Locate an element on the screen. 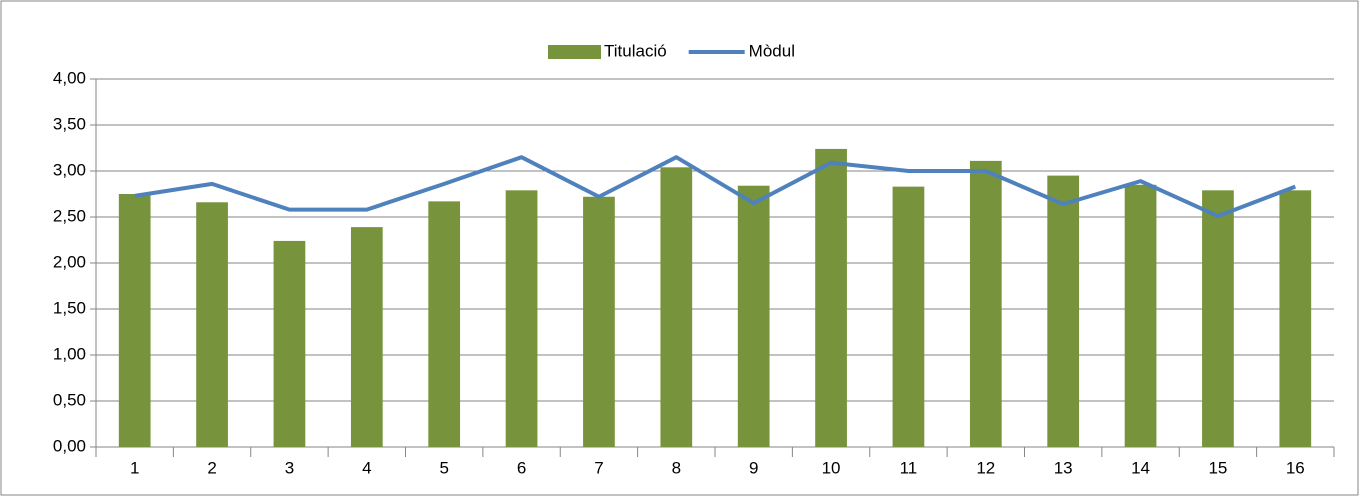 This screenshot has width=1360, height=497. y-tick-label: 1,50 is located at coordinates (69, 307).